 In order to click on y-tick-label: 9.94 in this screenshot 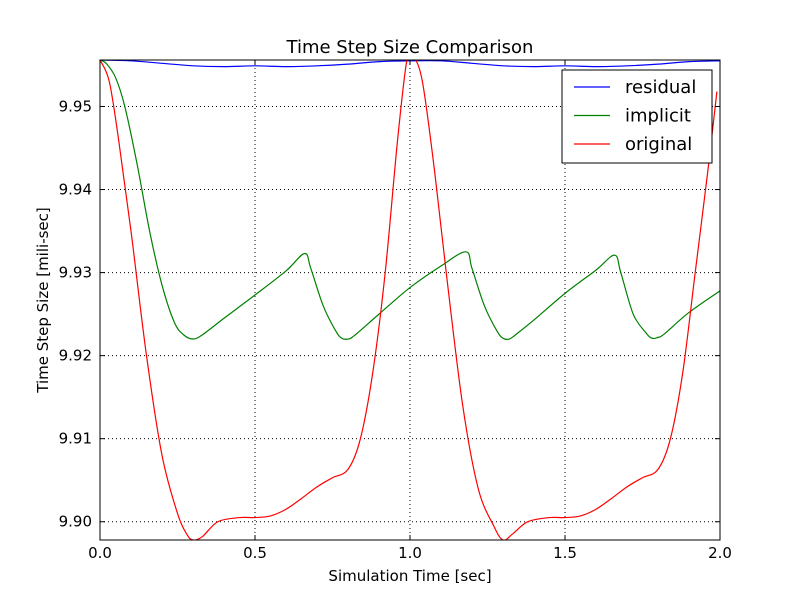, I will do `click(75, 190)`.